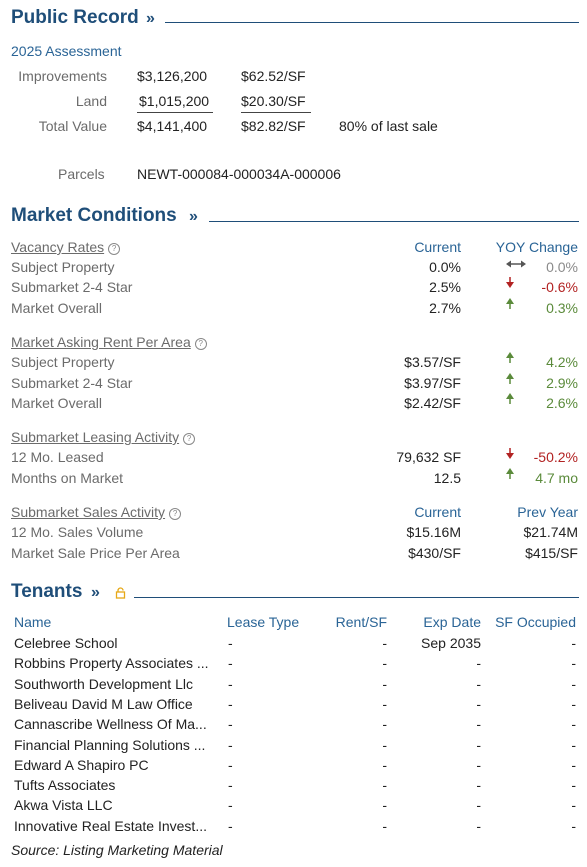 This screenshot has width=587, height=867. I want to click on current-column-header: Current, so click(437, 247).